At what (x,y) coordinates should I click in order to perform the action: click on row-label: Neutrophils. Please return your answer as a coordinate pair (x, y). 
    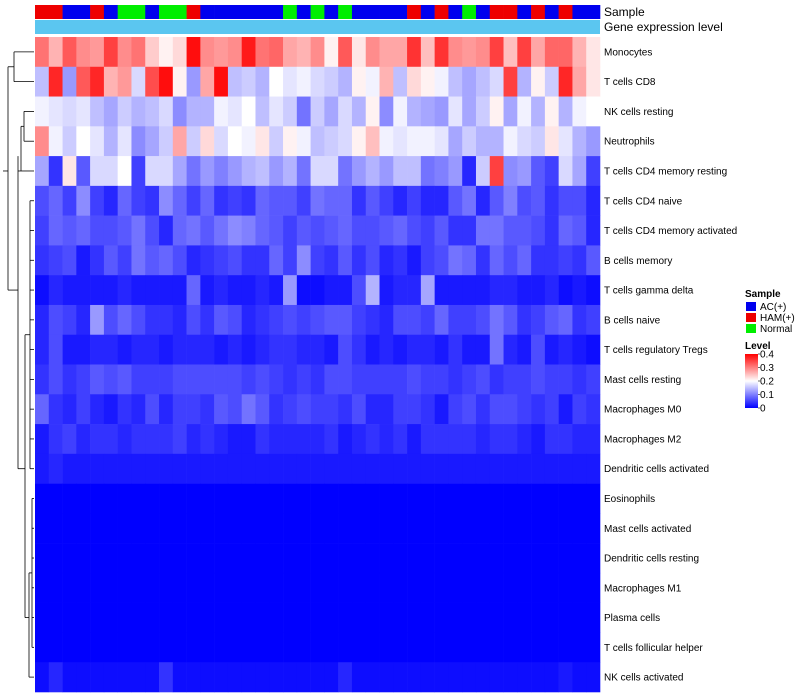
    Looking at the image, I should click on (629, 142).